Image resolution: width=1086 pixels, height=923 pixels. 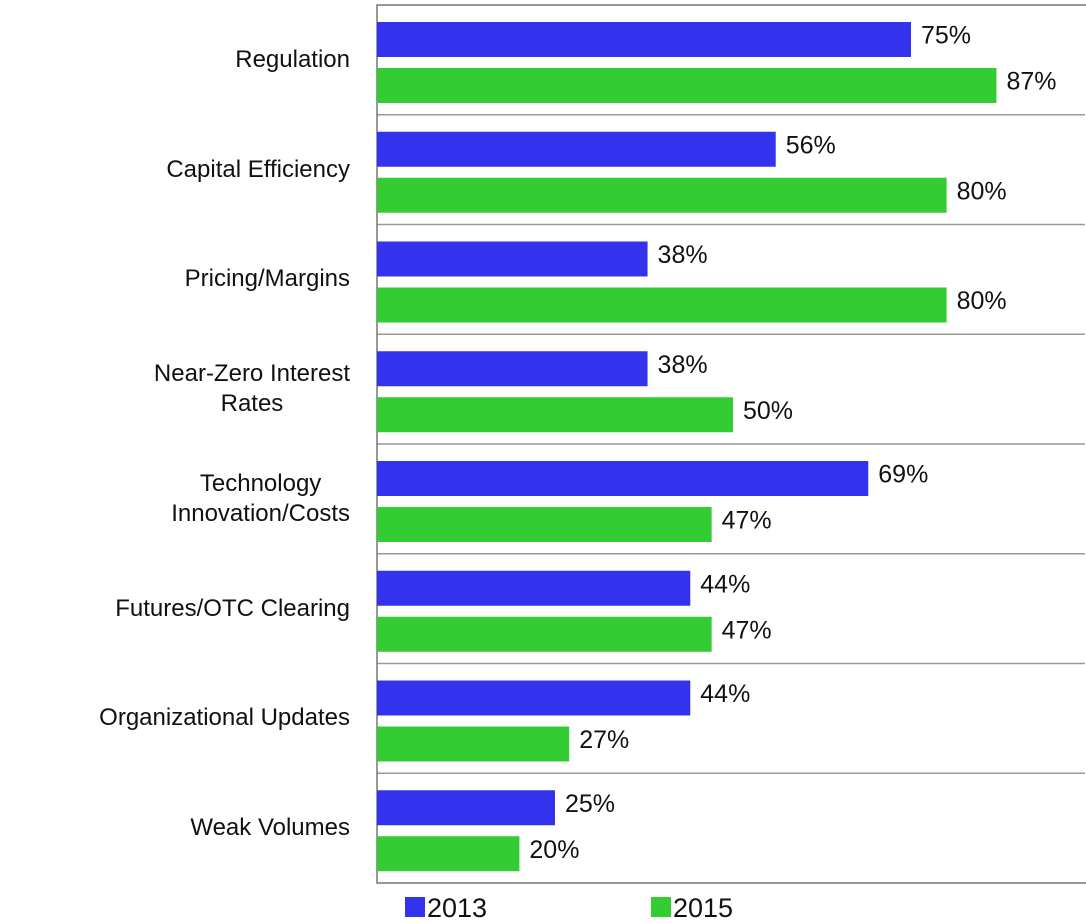 What do you see at coordinates (232, 608) in the screenshot?
I see `category-label: Futures/OTC Clearing` at bounding box center [232, 608].